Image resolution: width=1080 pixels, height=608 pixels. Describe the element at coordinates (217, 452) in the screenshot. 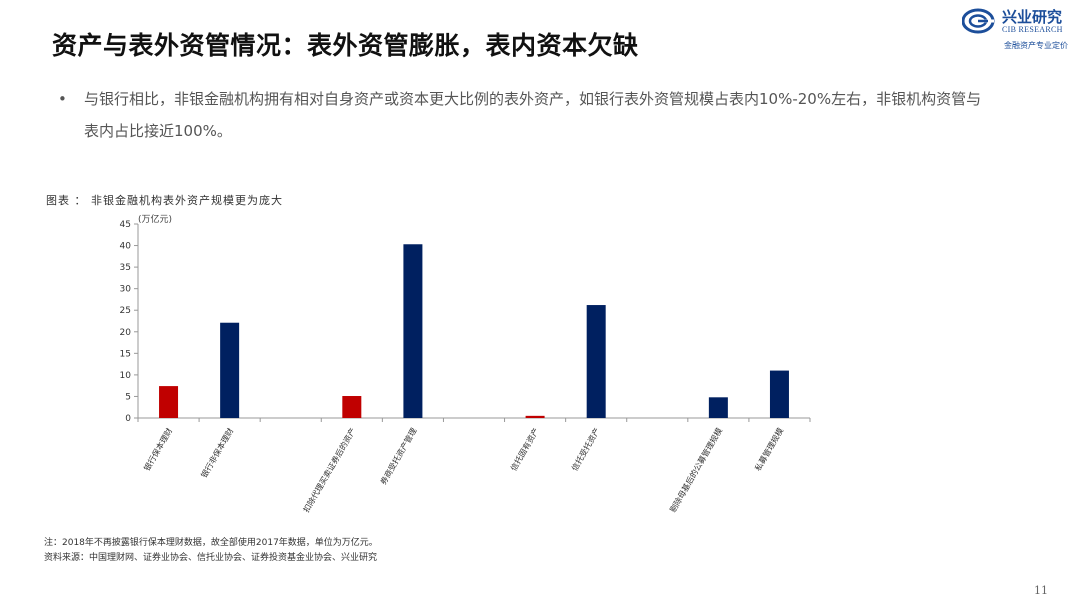

I see `x-tick-label: 银行非保本理财` at that location.